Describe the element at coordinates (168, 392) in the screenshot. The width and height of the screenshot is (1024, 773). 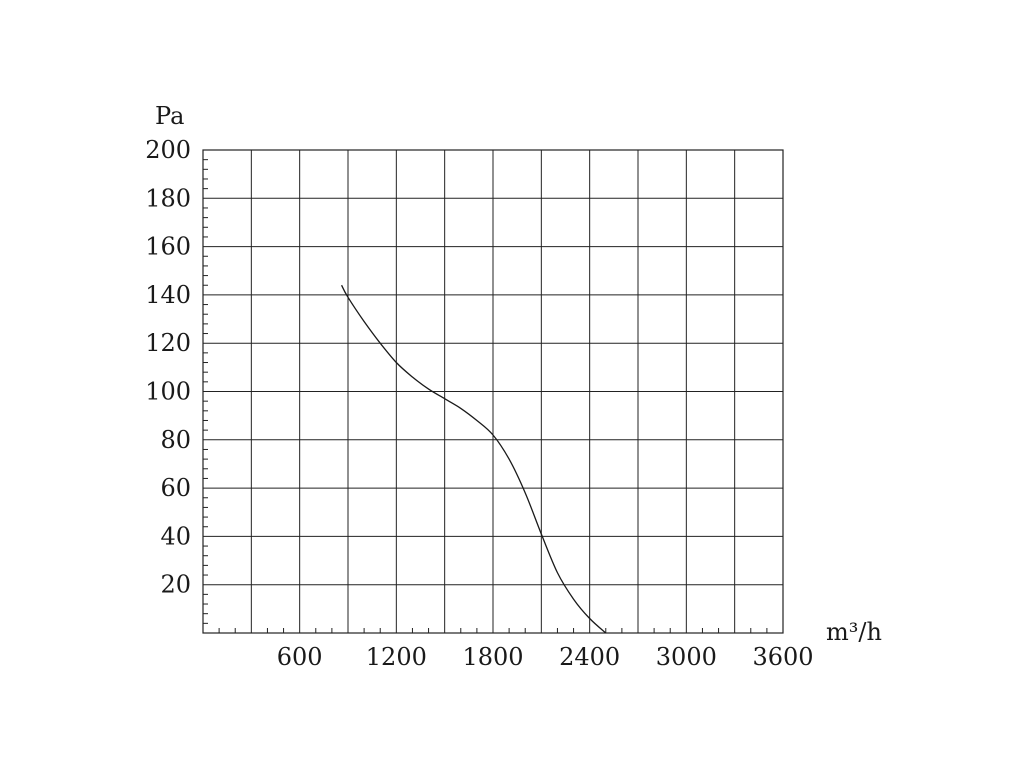
I see `y-tick-label: 100` at that location.